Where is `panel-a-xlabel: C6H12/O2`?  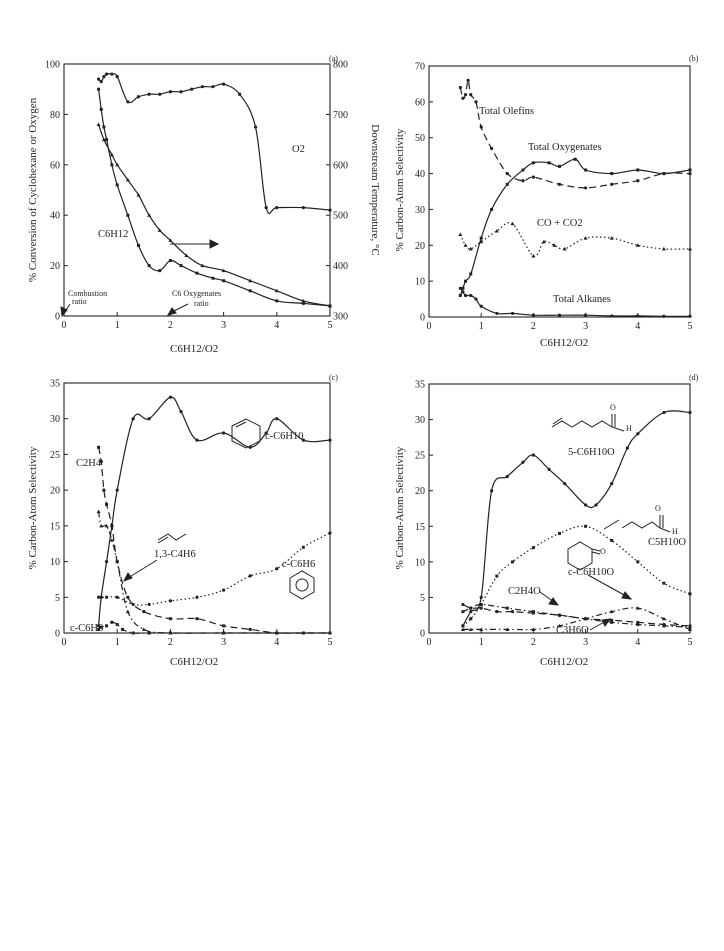 panel-a-xlabel: C6H12/O2 is located at coordinates (194, 349).